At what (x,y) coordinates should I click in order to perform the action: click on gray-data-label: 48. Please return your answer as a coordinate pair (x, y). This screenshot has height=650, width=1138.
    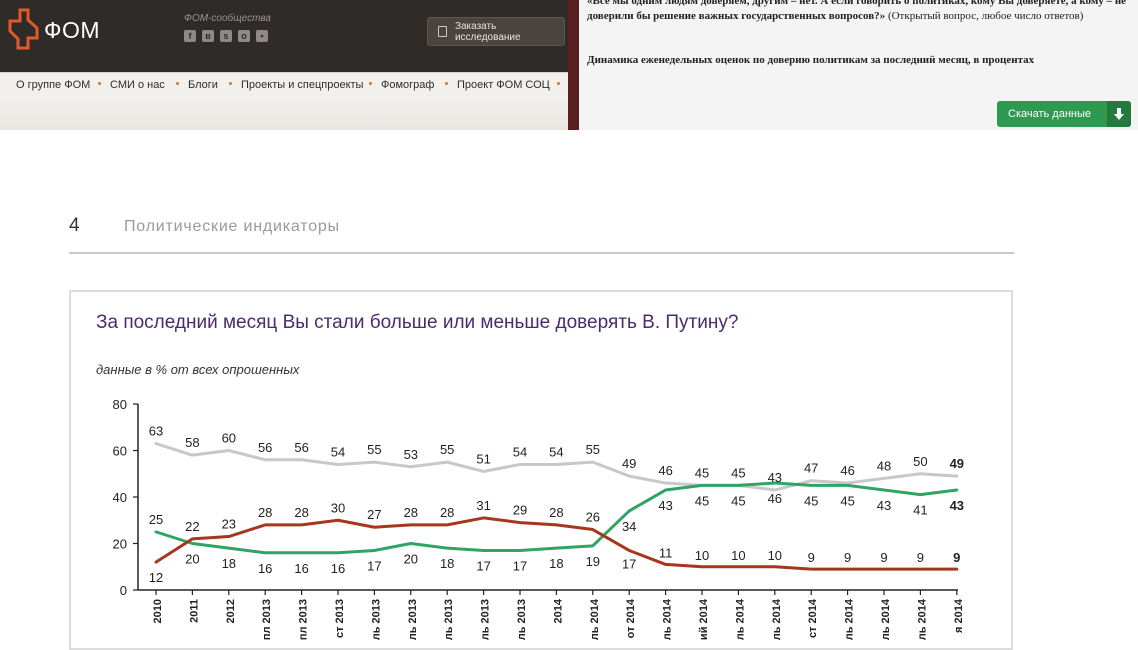
    Looking at the image, I should click on (884, 465).